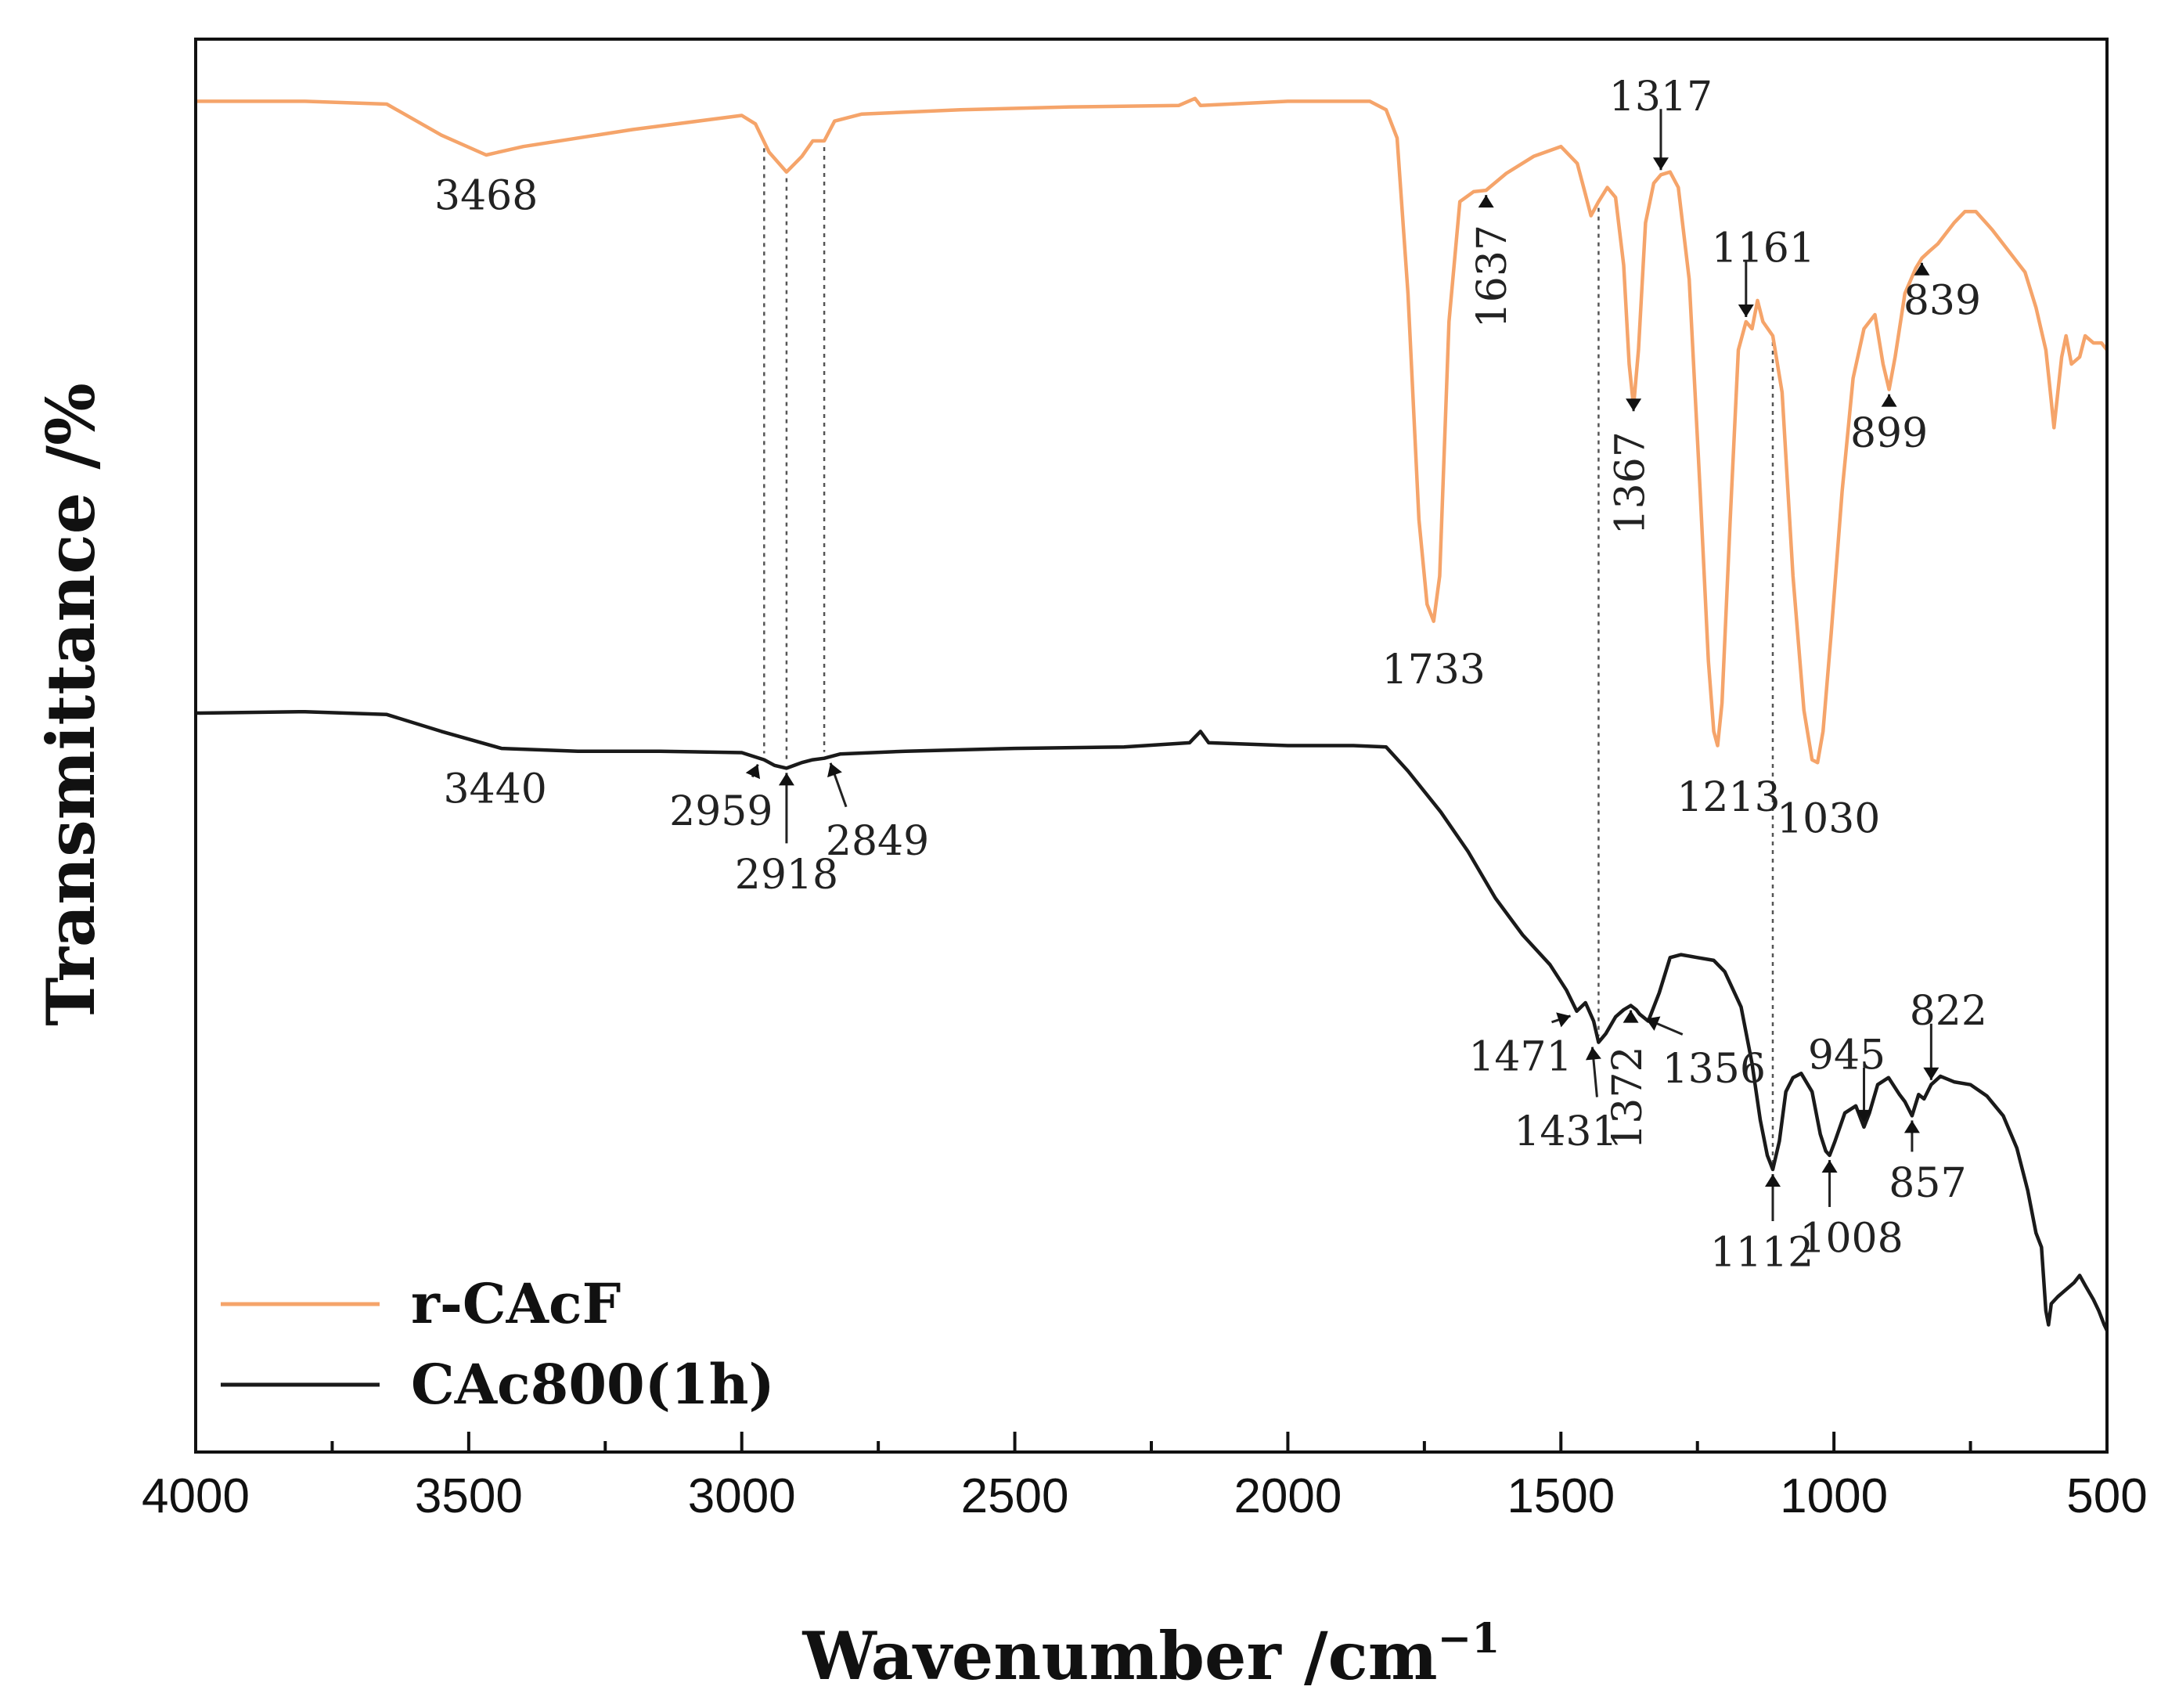  I want to click on peak-label-822: 822, so click(1948, 1011).